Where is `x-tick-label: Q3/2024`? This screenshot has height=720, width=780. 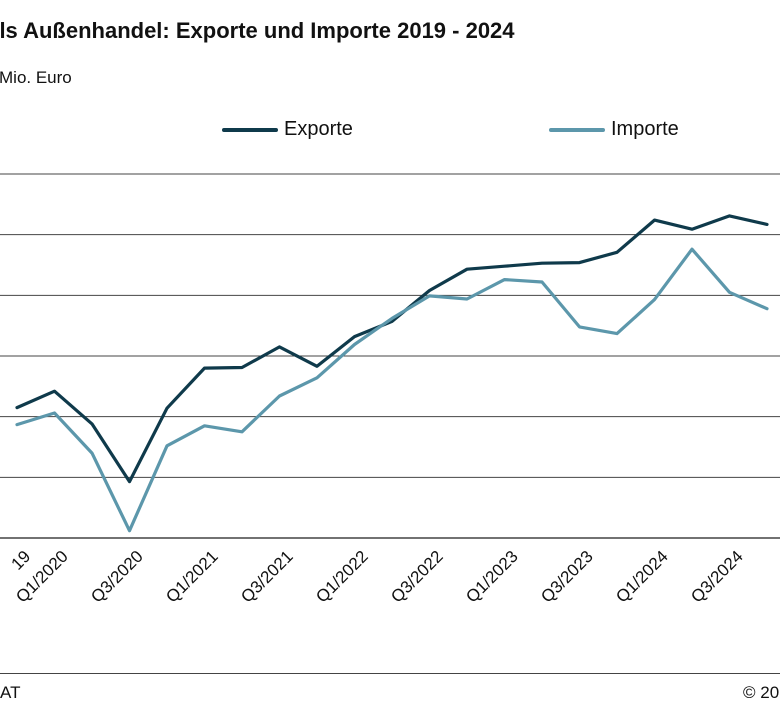 x-tick-label: Q3/2024 is located at coordinates (717, 577).